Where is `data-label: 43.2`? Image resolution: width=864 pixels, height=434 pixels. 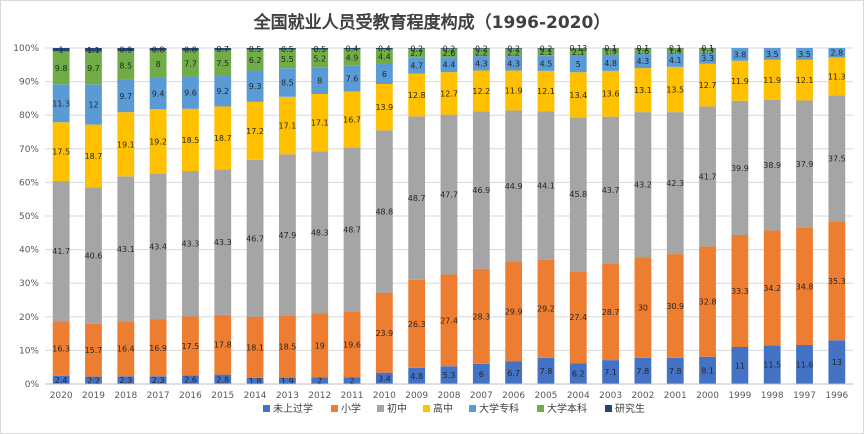 data-label: 43.2 is located at coordinates (643, 185).